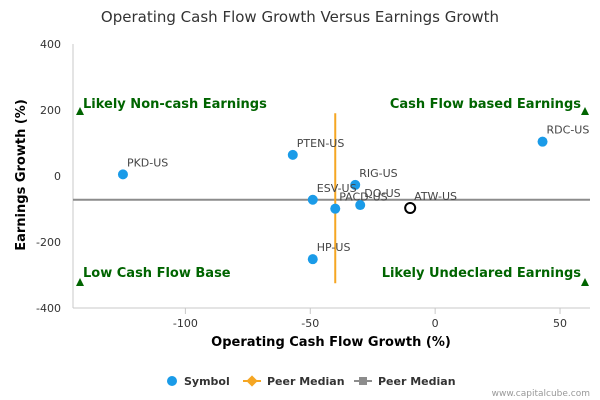 The width and height of the screenshot is (600, 400). I want to click on quadrant-marker-top-left, so click(80, 111).